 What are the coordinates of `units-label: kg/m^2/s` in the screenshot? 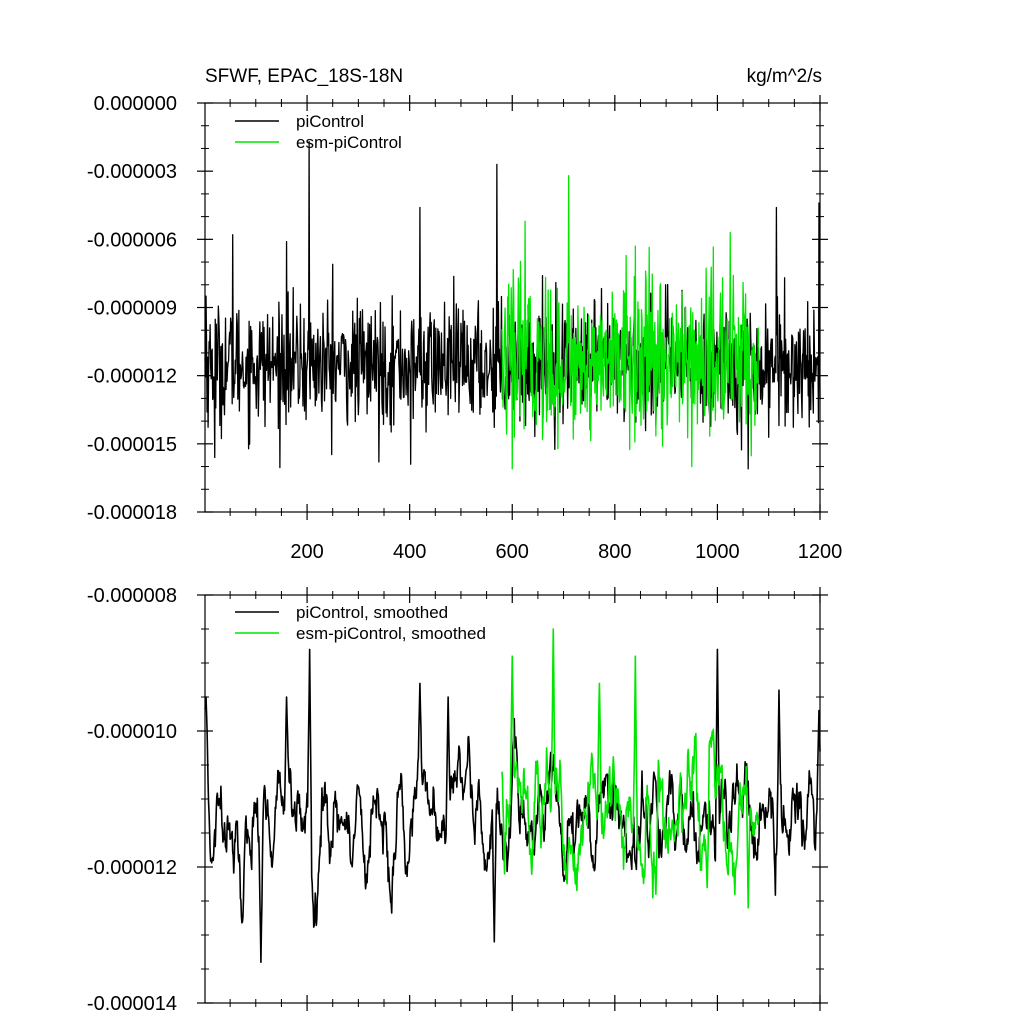 It's located at (784, 76).